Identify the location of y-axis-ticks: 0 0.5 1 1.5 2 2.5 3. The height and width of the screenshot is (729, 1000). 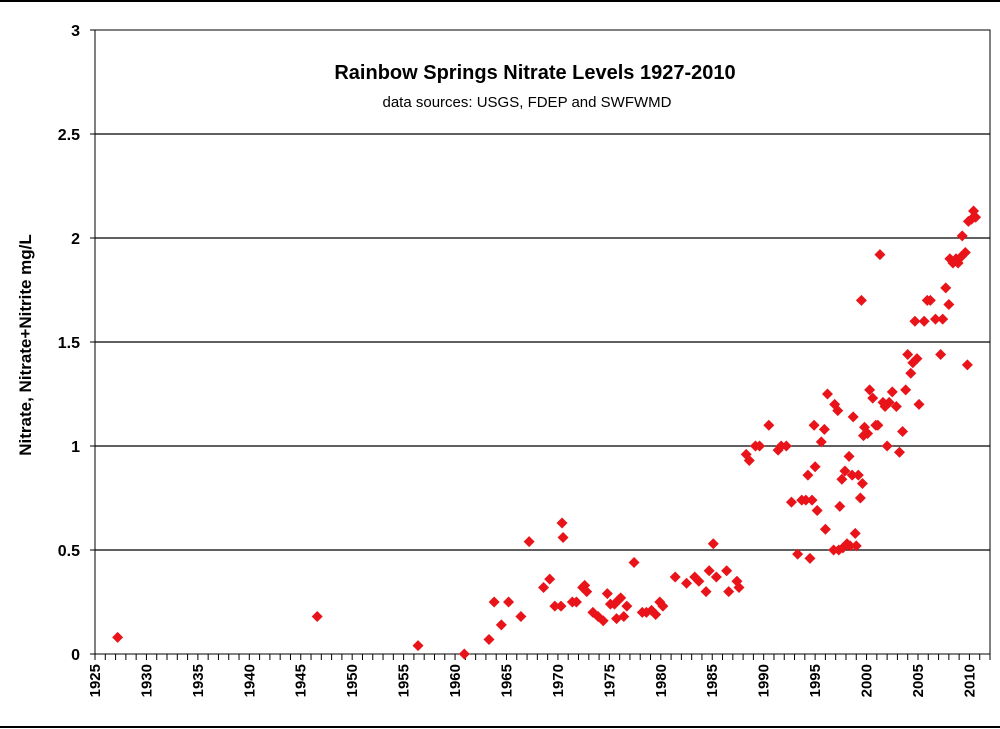
(76, 343).